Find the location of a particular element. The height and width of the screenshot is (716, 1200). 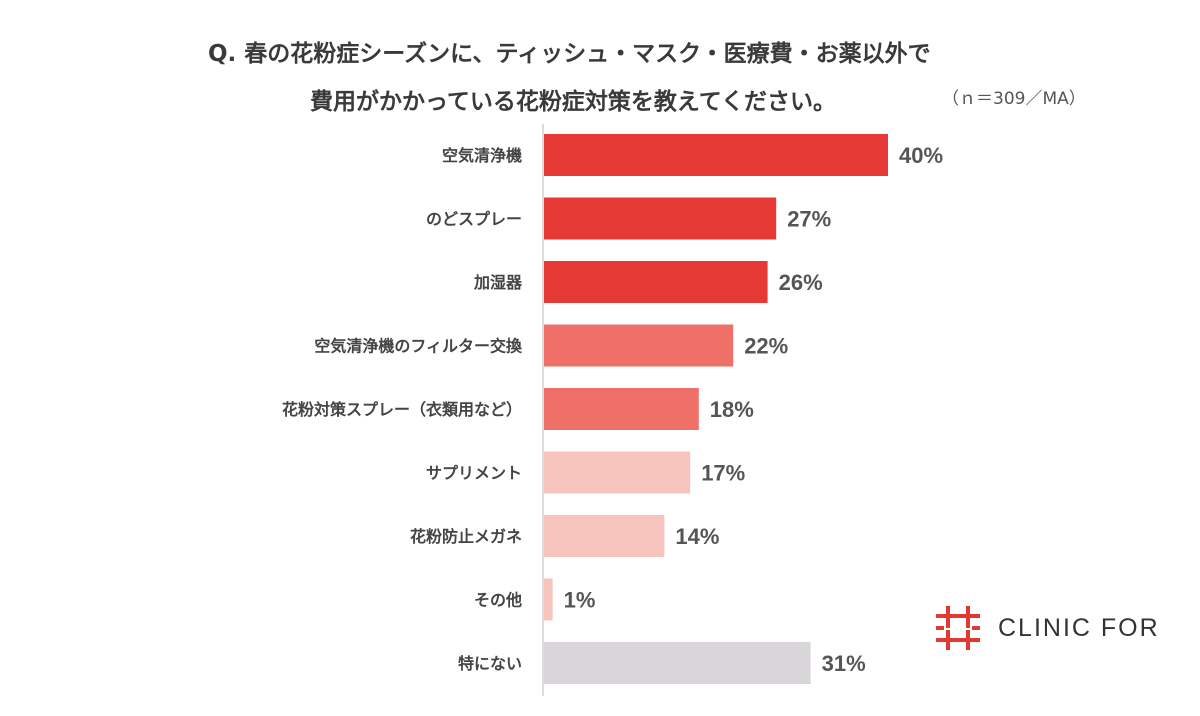

sample-size-note: （ｎ＝309／MA） is located at coordinates (1014, 99).